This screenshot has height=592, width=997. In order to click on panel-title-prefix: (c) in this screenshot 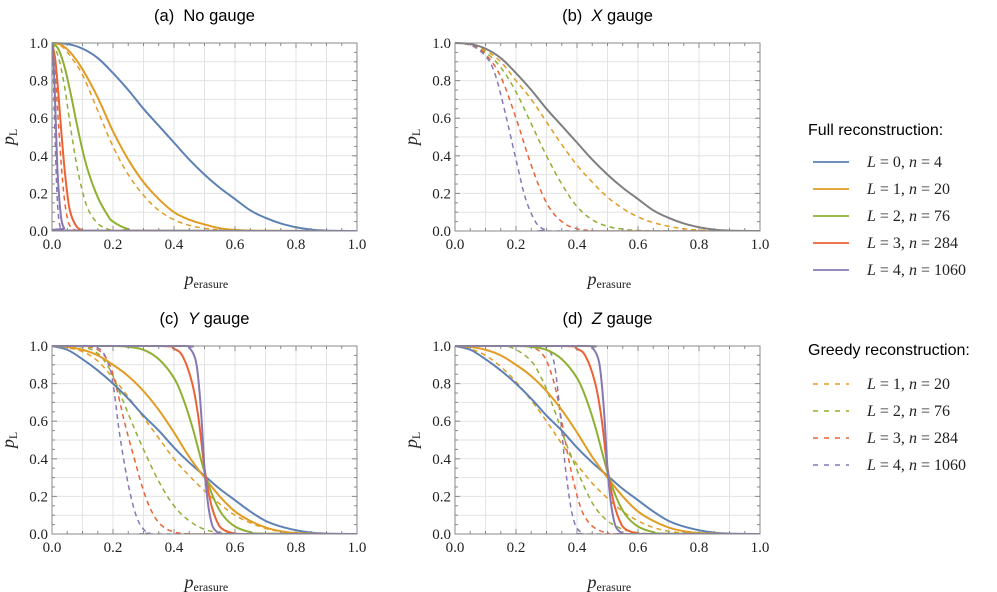, I will do `click(174, 319)`.